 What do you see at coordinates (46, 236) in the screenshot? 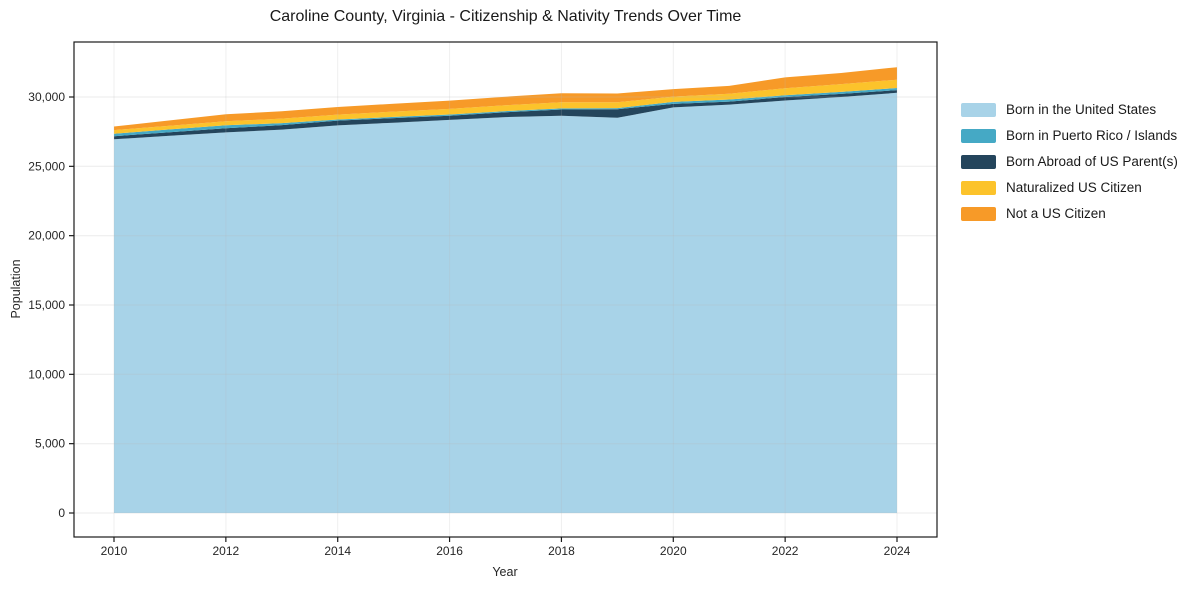
I see `y-tick-label: 20,000` at bounding box center [46, 236].